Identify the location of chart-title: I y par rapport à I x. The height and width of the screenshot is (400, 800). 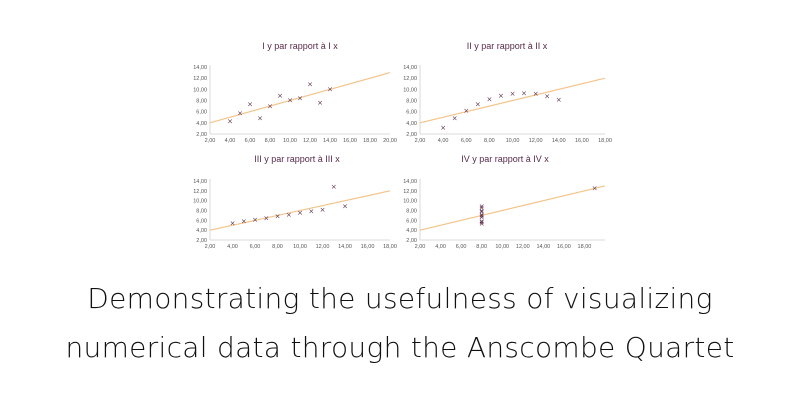
(300, 46).